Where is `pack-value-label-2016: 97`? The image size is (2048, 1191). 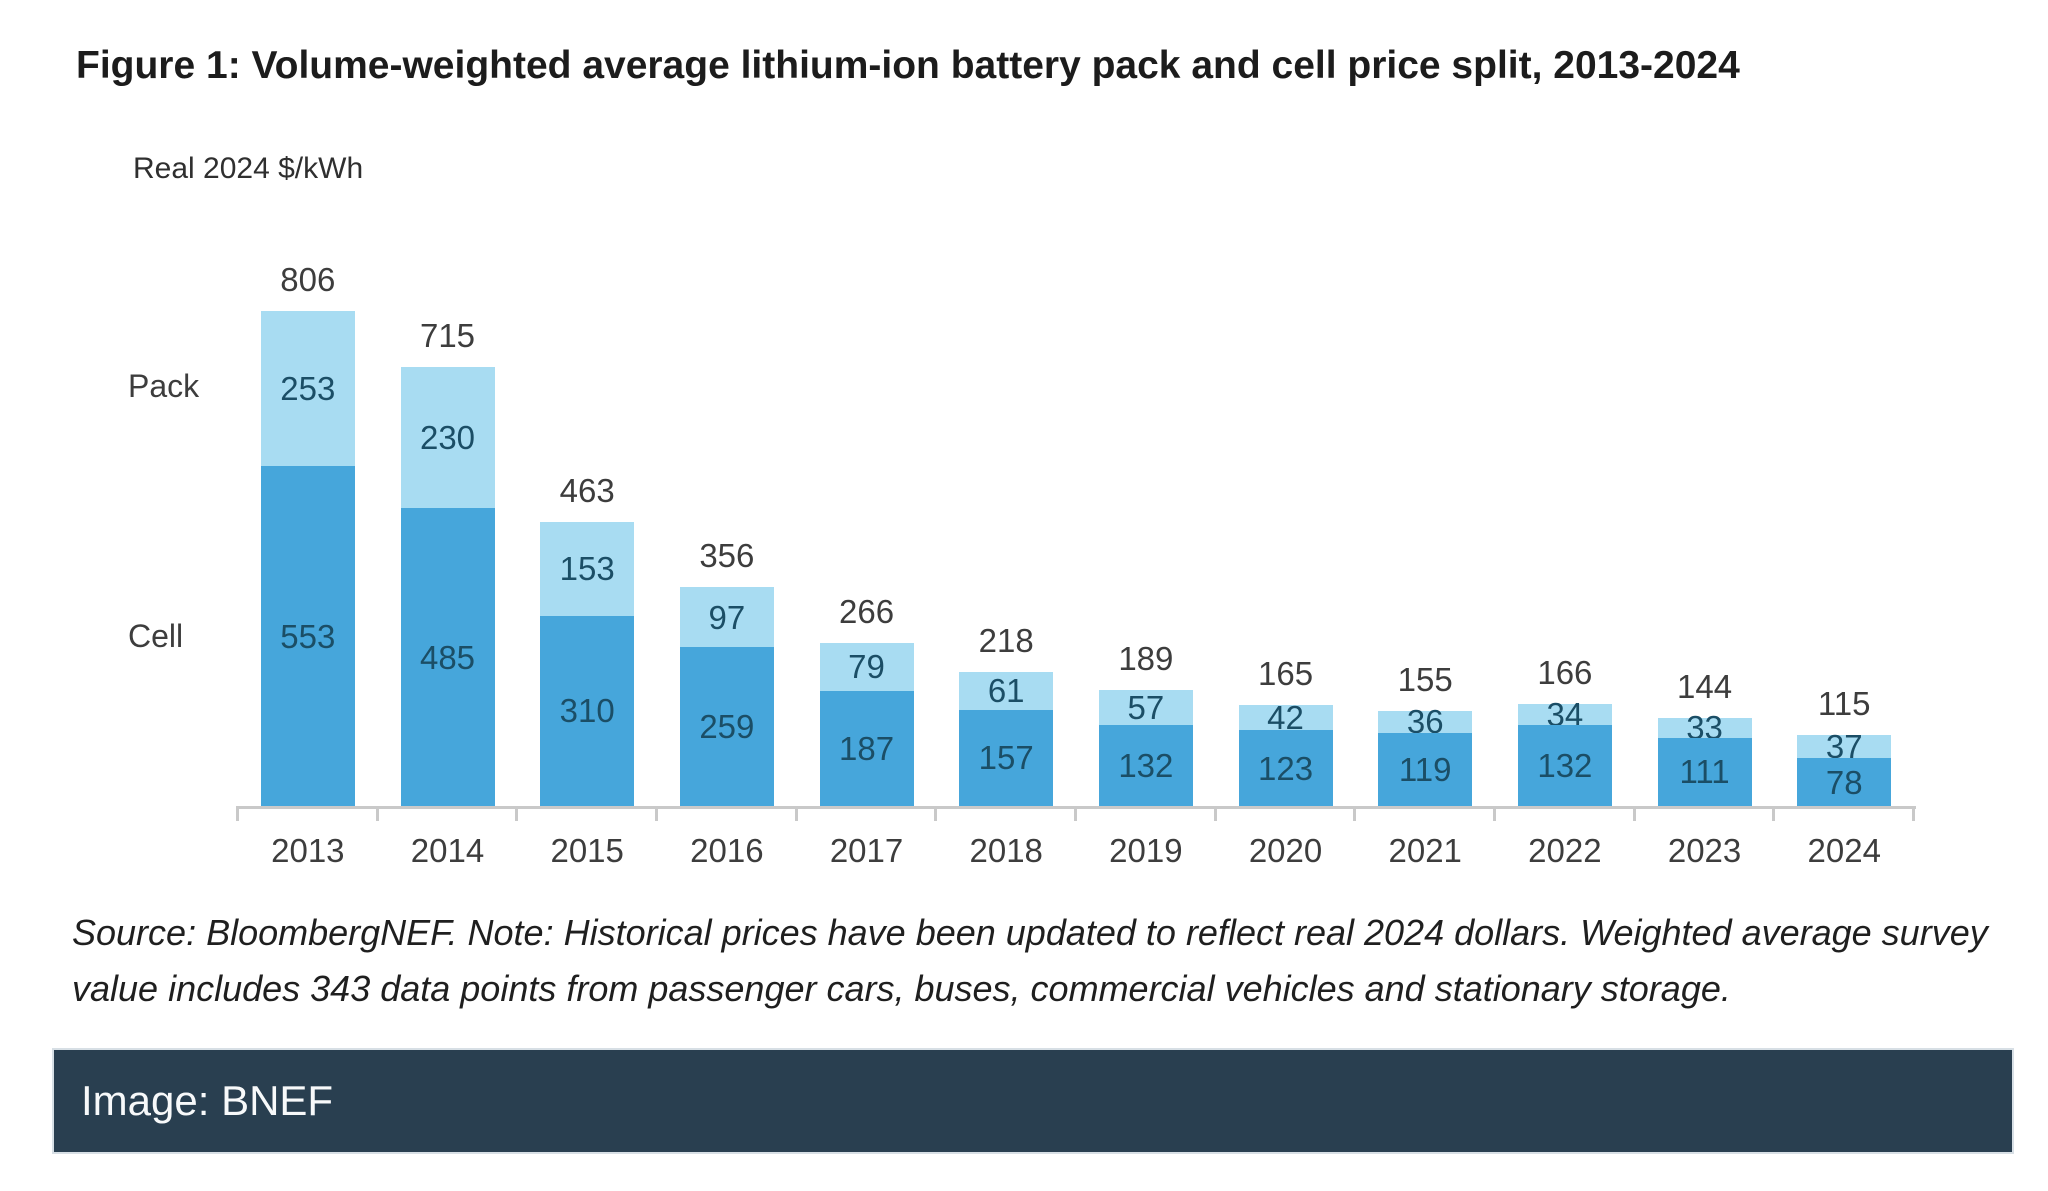 pack-value-label-2016: 97 is located at coordinates (727, 617).